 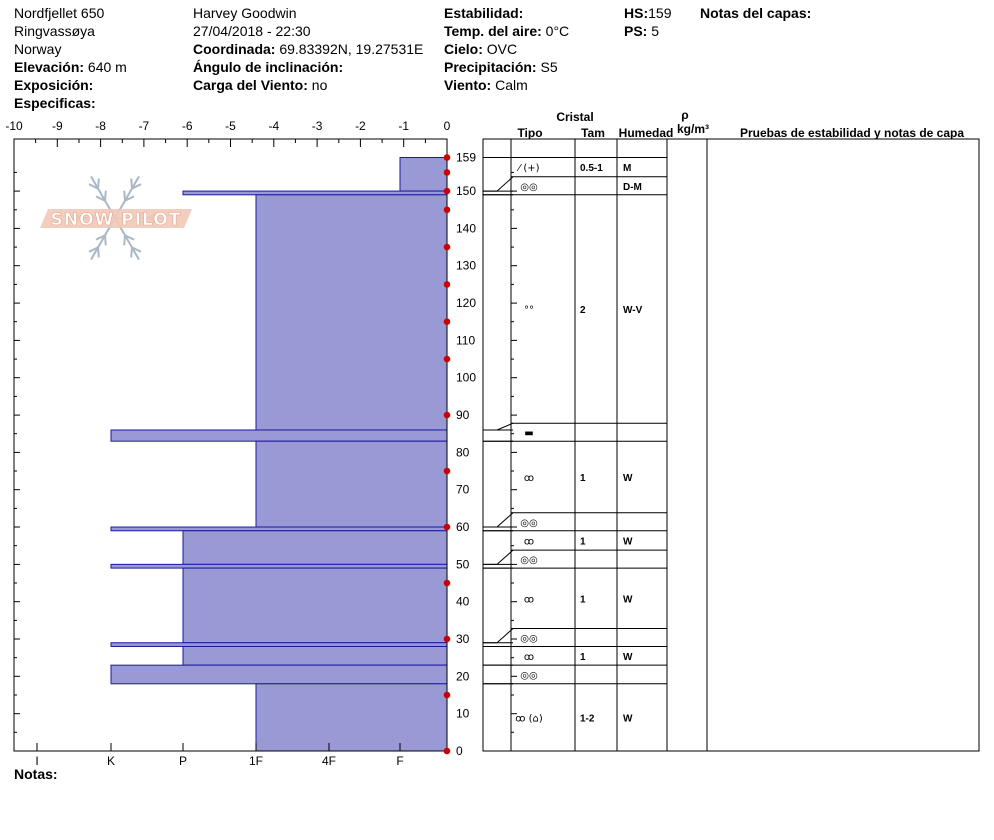 I want to click on ps-value: 5, so click(x=655, y=31).